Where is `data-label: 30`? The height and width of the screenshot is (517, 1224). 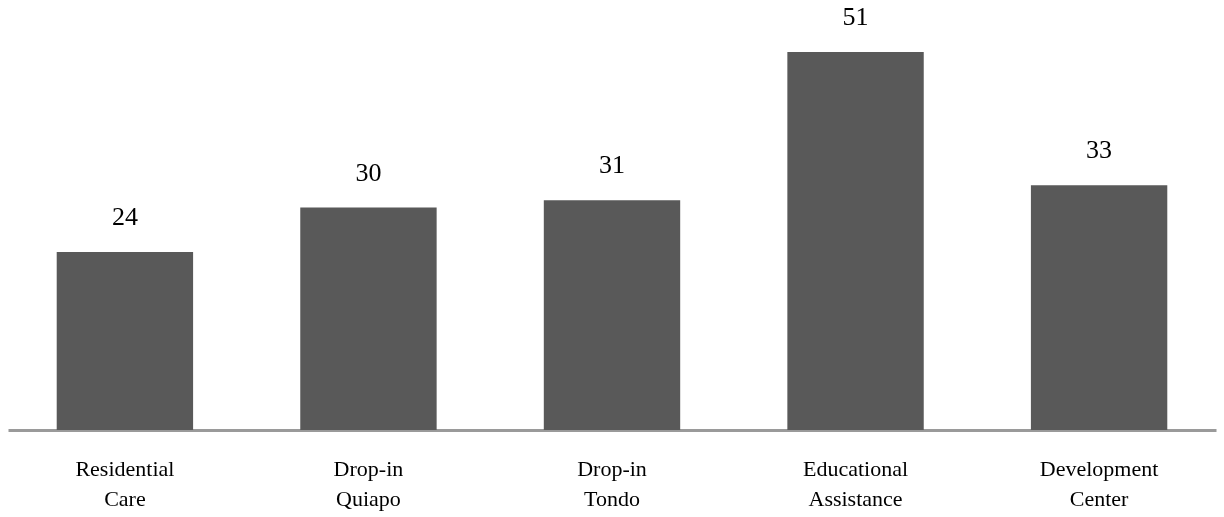 data-label: 30 is located at coordinates (368, 172).